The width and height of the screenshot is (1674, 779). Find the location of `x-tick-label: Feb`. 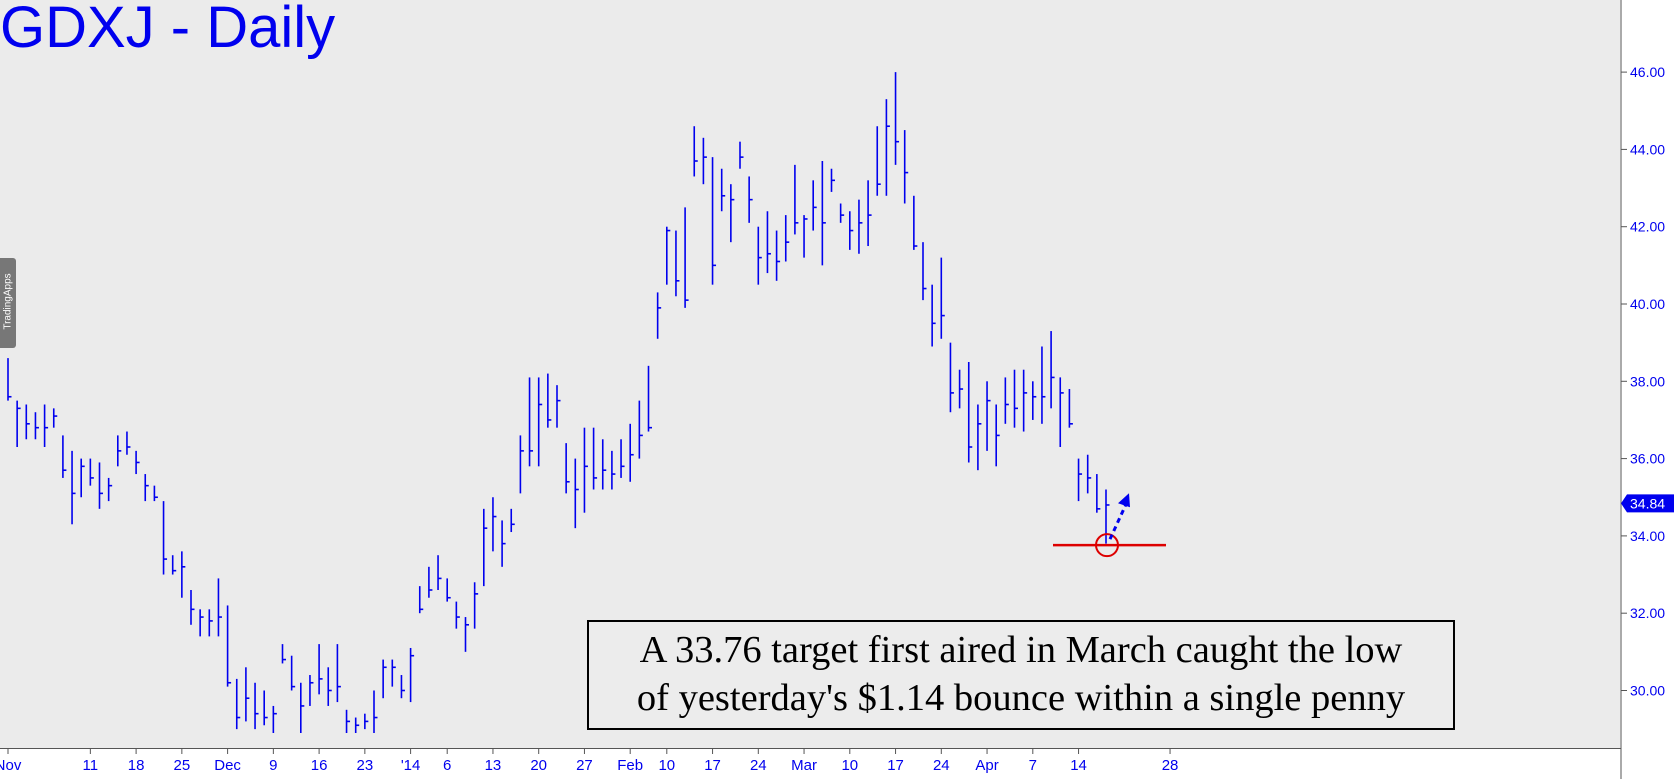

x-tick-label: Feb is located at coordinates (630, 765).